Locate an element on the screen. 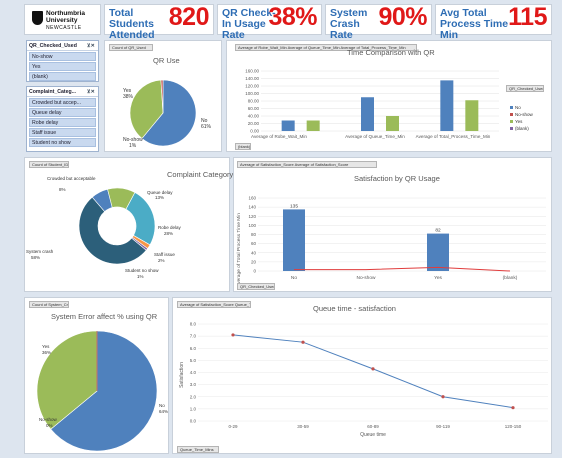 This screenshot has height=458, width=562. sat-y-tick-8: 160 is located at coordinates (252, 198).